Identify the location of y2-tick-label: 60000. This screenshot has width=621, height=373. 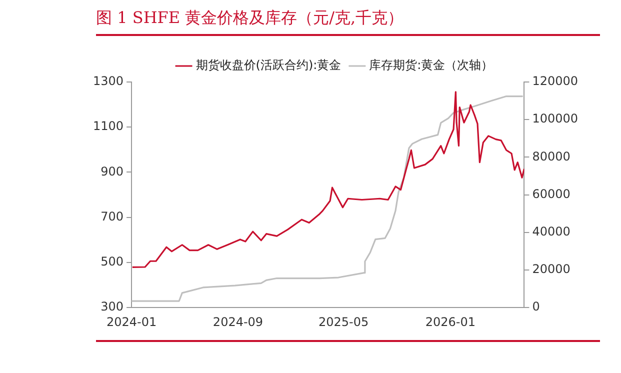
(551, 193).